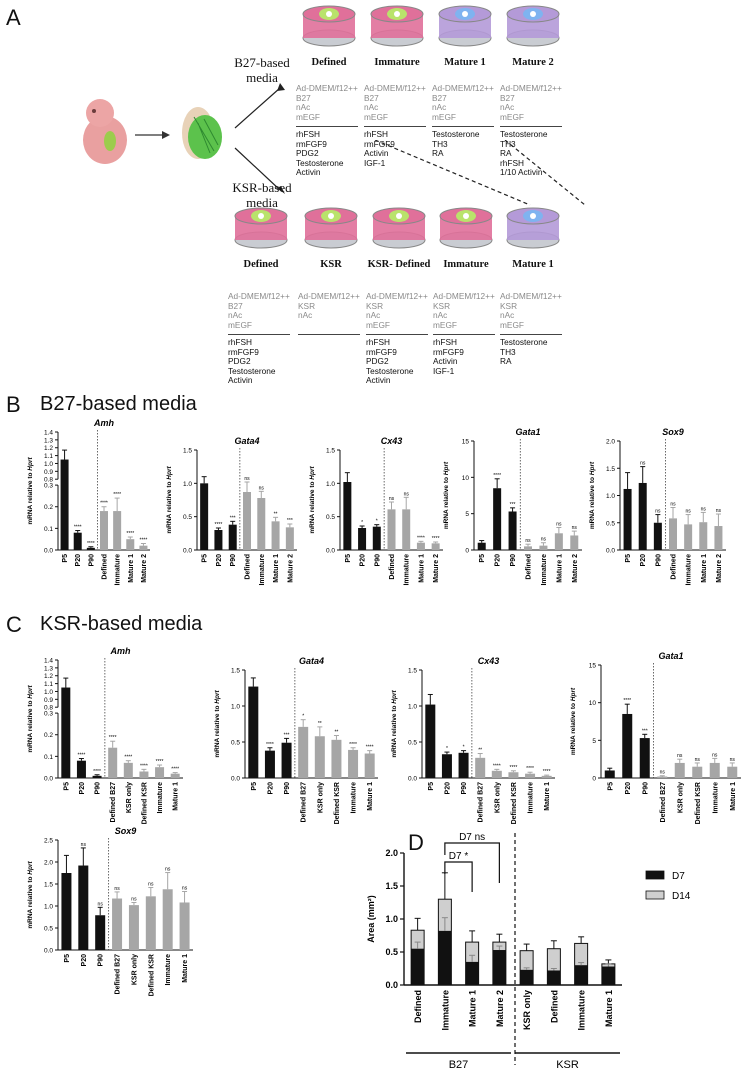  I want to click on media-arrows, so click(259, 138).